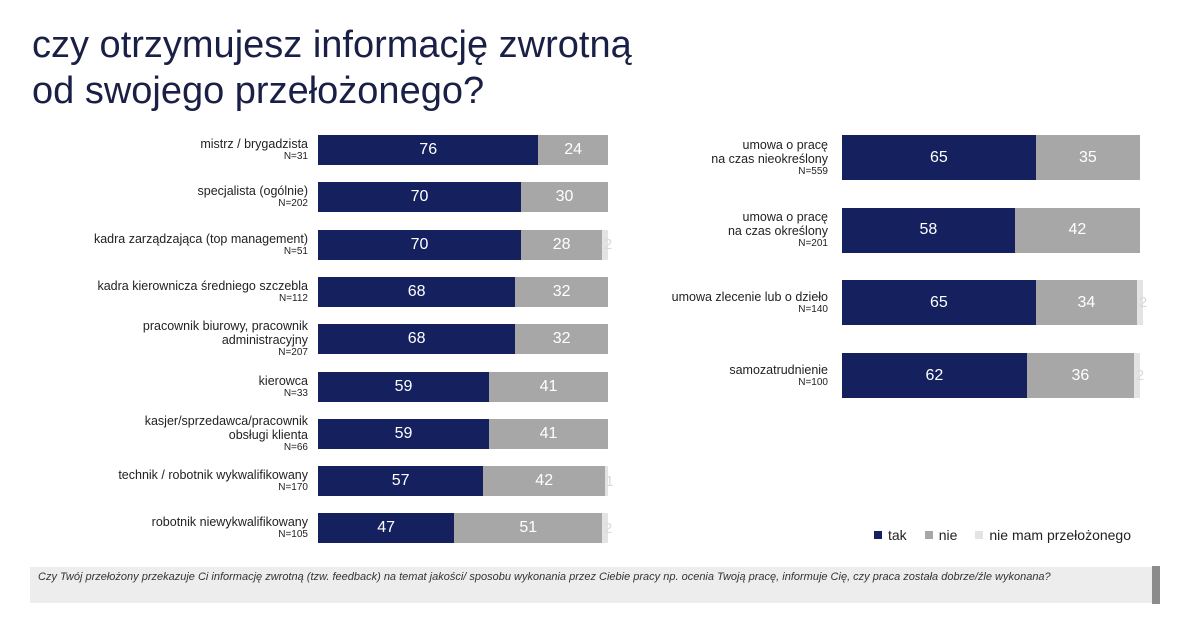  I want to click on bar-segment-nie: 30, so click(564, 197).